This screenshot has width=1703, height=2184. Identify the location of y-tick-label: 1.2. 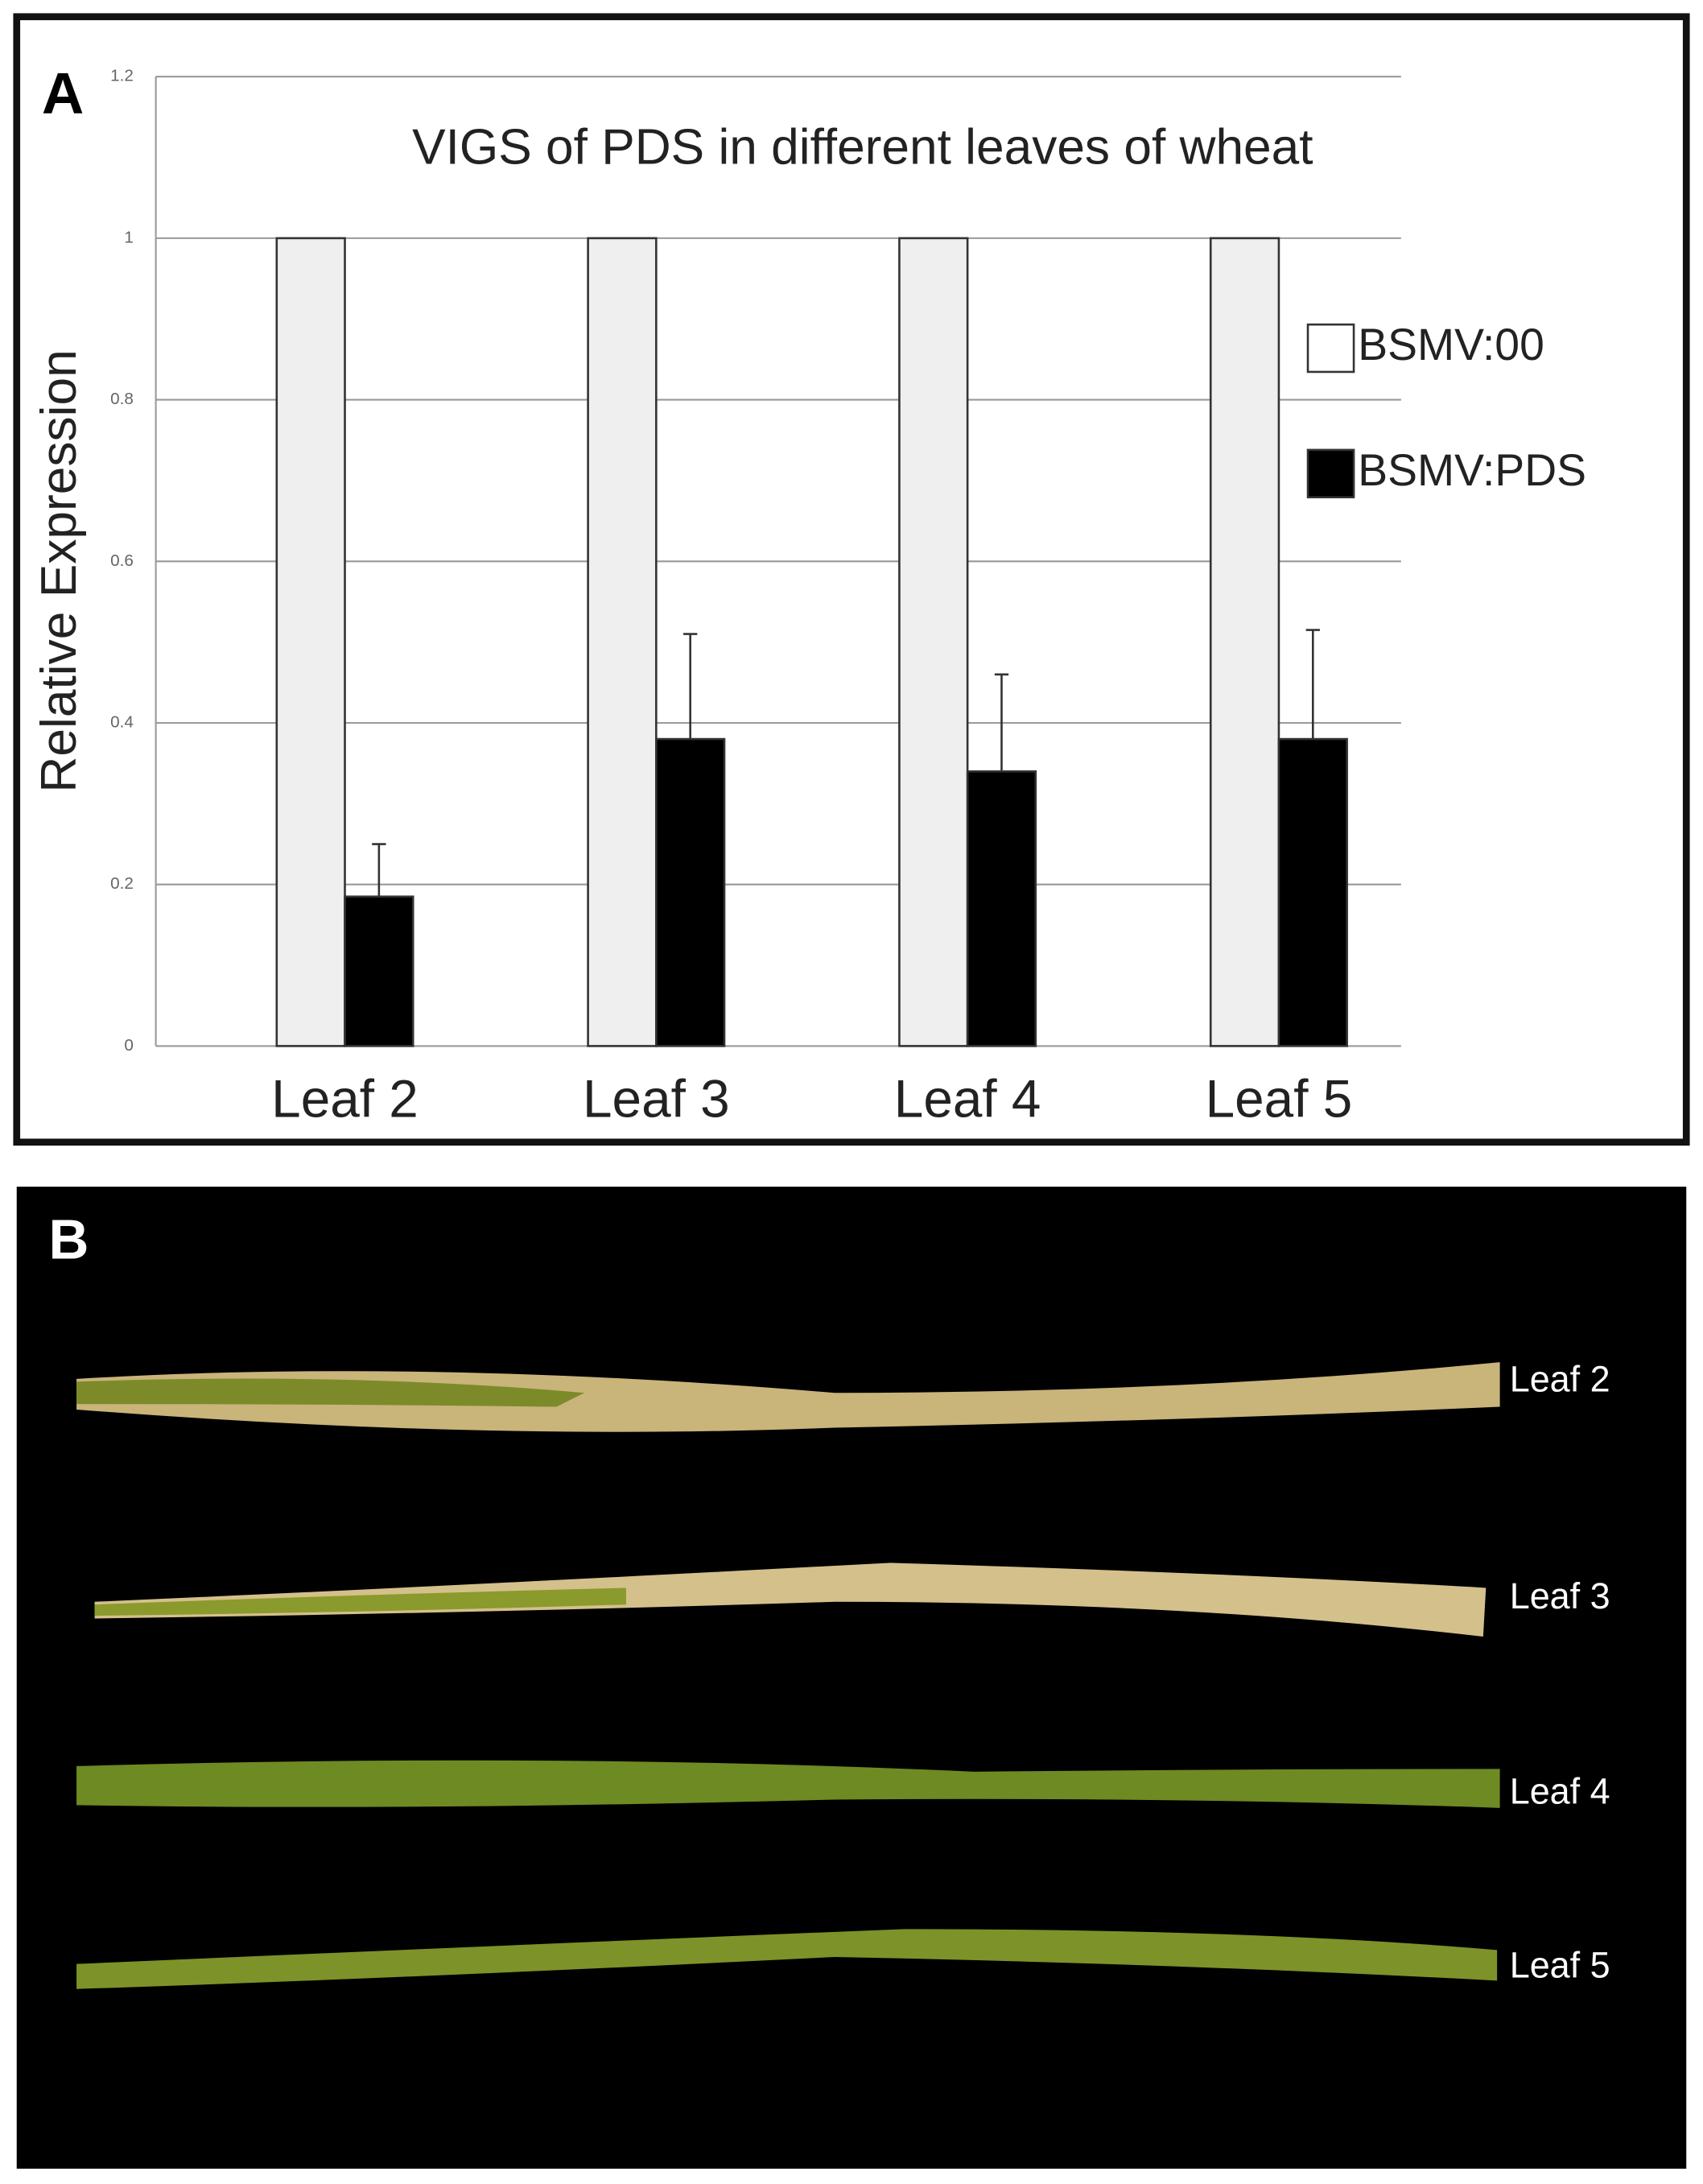
(122, 76).